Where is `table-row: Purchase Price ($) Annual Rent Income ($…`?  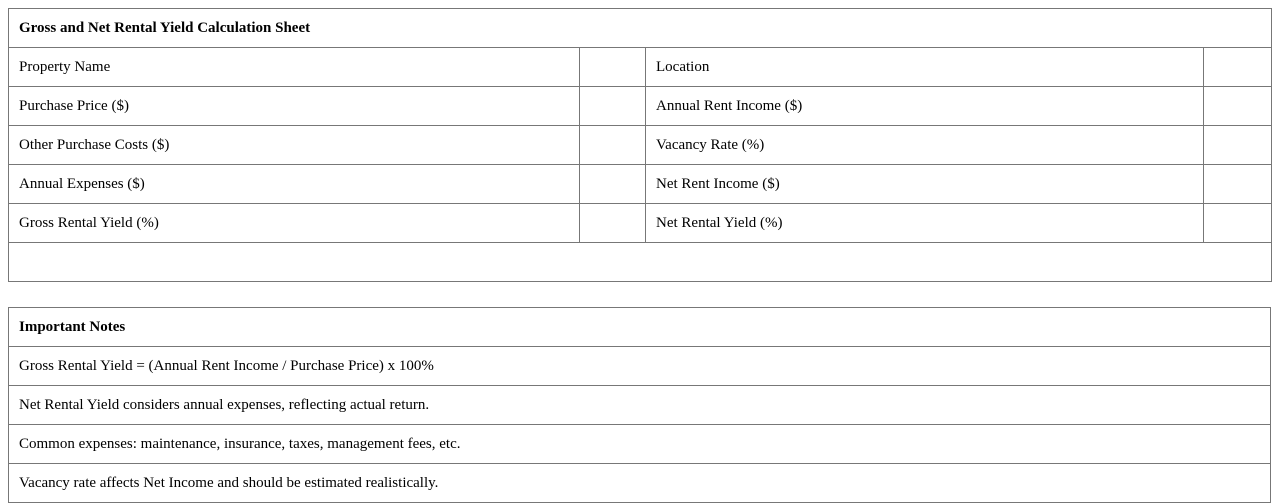 table-row: Purchase Price ($) Annual Rent Income ($… is located at coordinates (640, 106).